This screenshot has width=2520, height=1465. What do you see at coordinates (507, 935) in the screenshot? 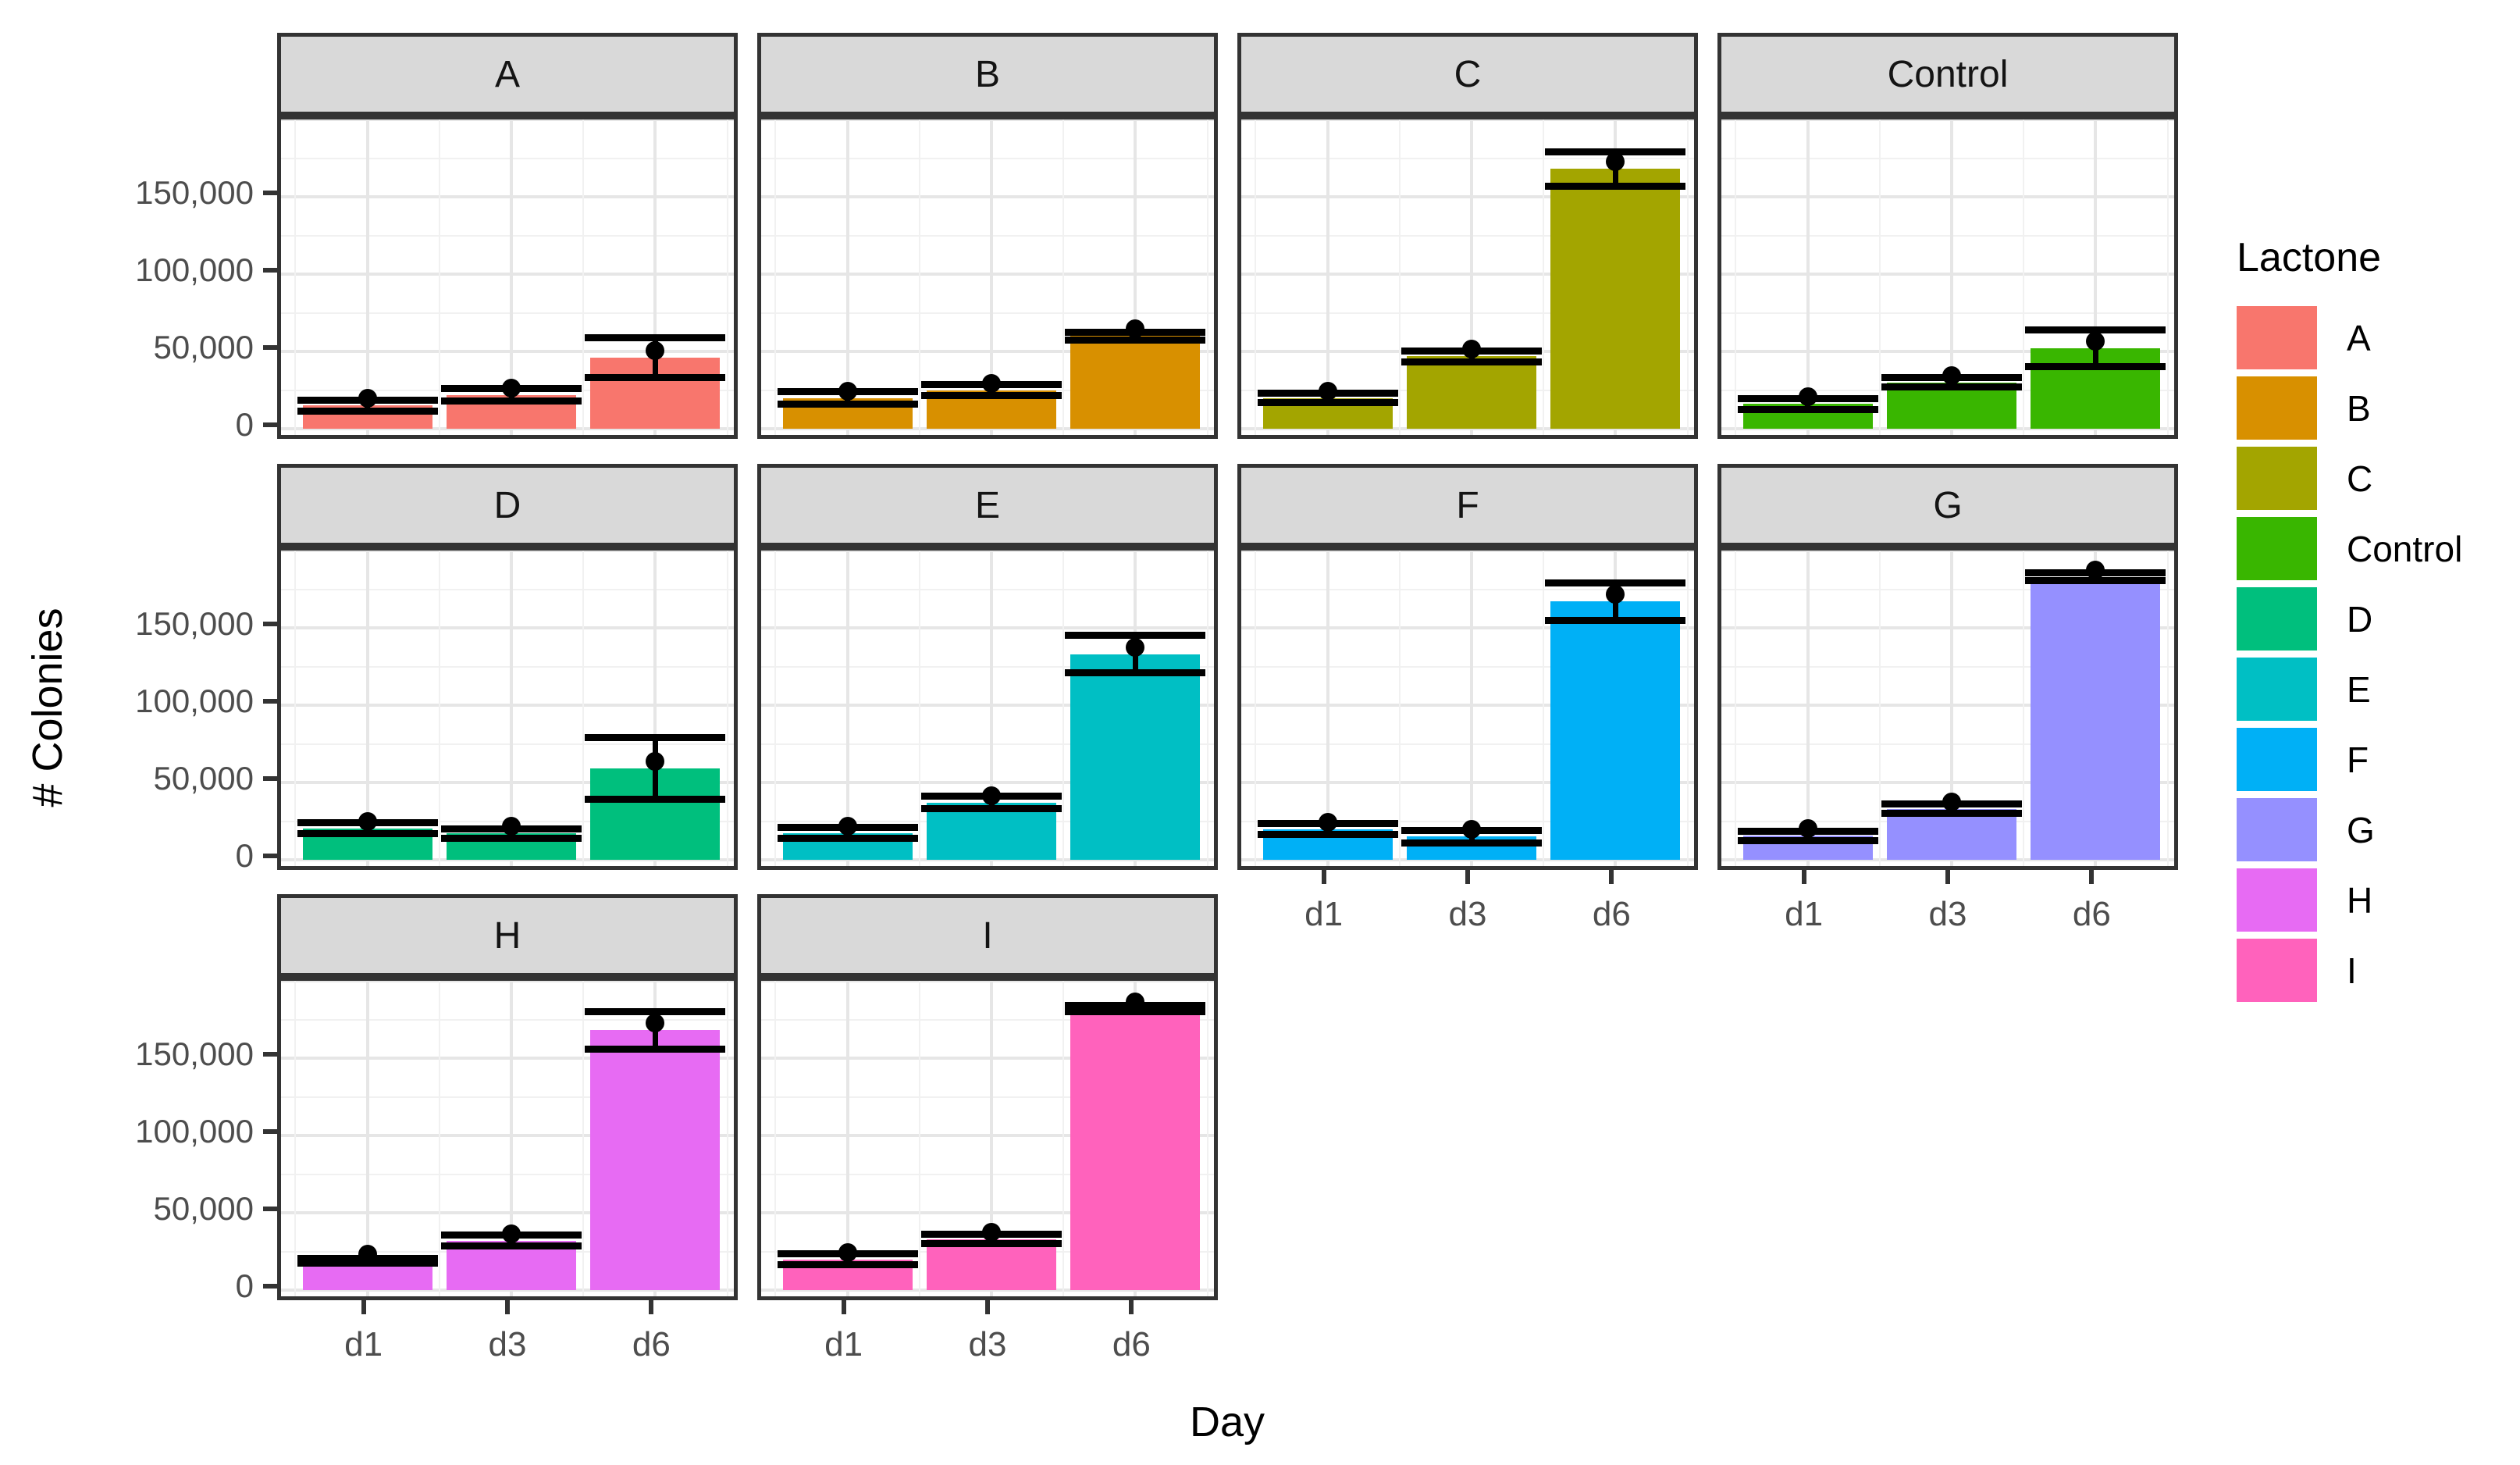
I see `facet-strip-H: H` at bounding box center [507, 935].